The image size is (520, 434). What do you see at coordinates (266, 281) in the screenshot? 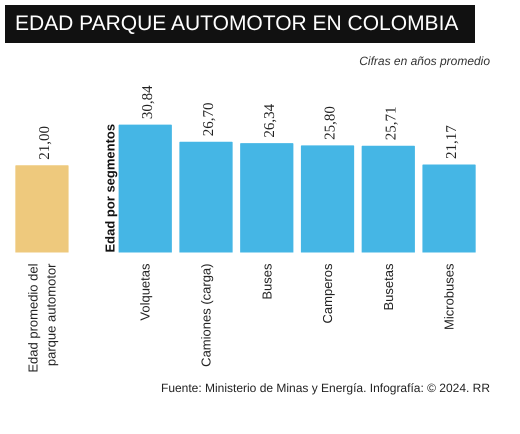
I see `x-tick-label: Buses` at bounding box center [266, 281].